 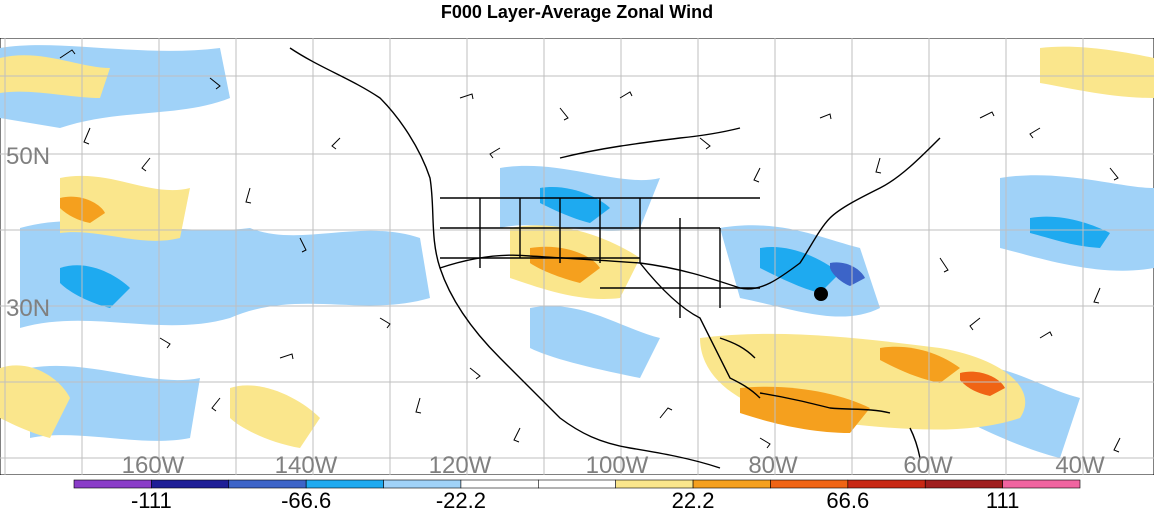 I want to click on lon-label-140w: 140W, so click(x=306, y=463).